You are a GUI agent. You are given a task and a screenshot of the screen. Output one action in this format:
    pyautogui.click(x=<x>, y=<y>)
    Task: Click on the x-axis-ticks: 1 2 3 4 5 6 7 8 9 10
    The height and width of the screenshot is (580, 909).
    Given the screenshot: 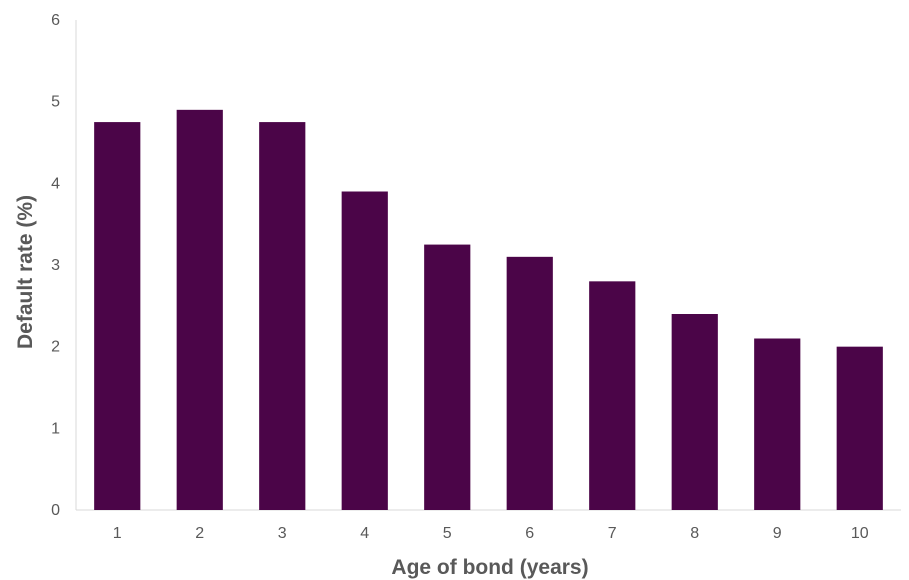 What is the action you would take?
    pyautogui.click(x=491, y=533)
    